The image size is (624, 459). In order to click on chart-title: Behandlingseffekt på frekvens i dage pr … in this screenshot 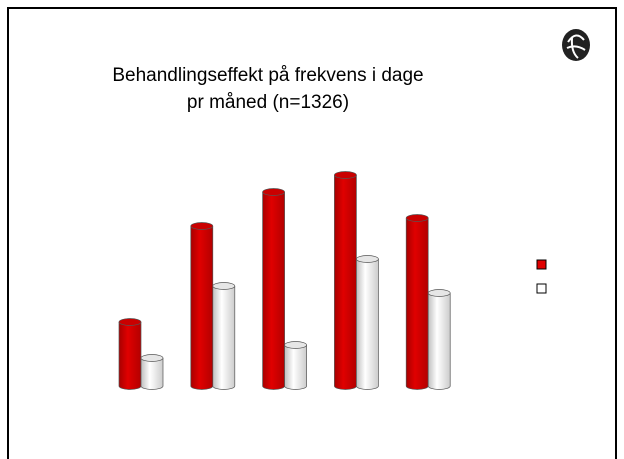, I will do `click(268, 89)`.